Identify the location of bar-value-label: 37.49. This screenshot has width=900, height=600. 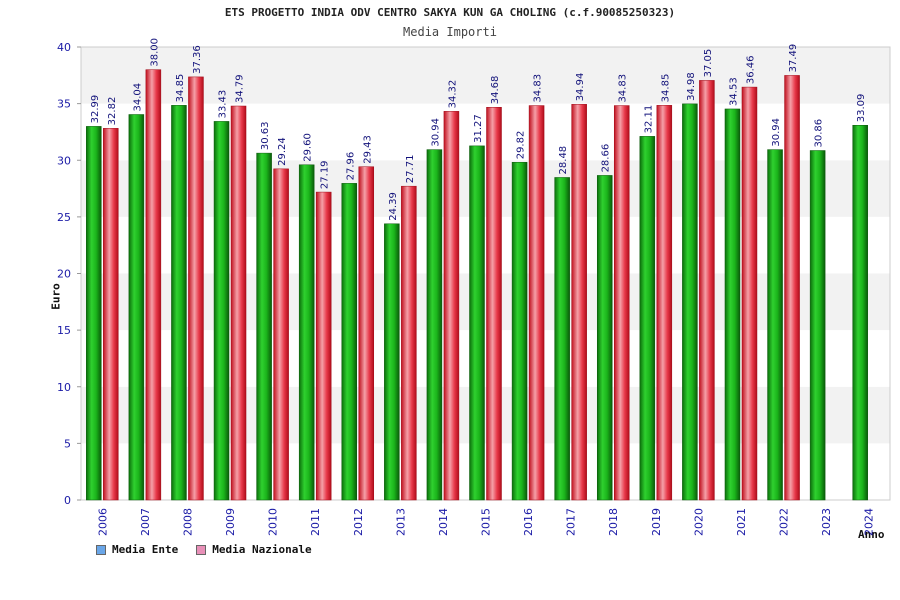
(793, 58).